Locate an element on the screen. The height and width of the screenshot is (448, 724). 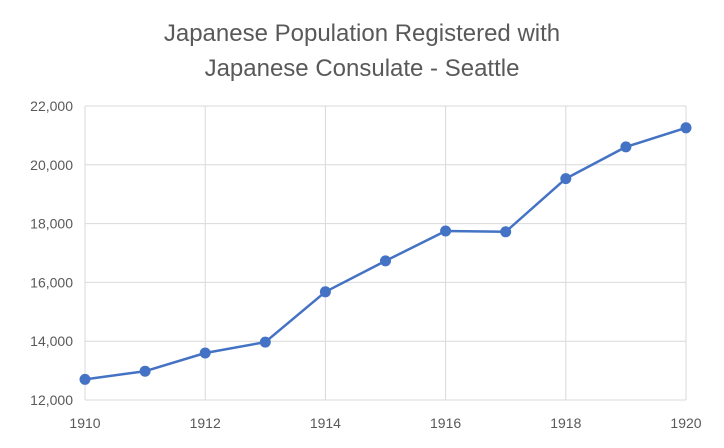
data-point-1915 is located at coordinates (385, 261).